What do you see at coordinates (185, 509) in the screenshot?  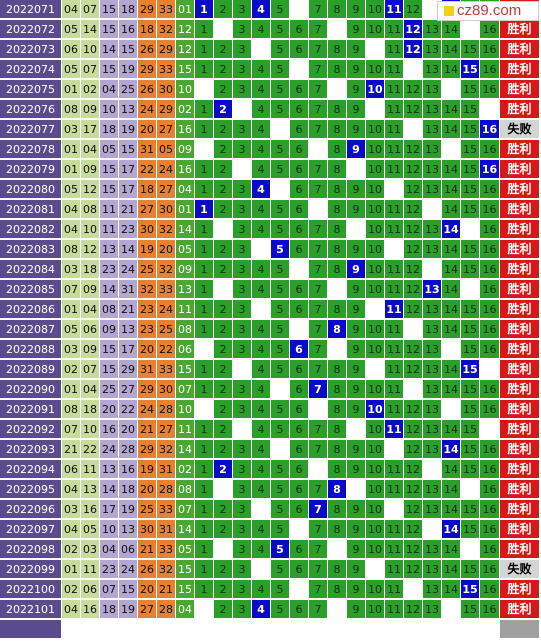 I see `special-number: 07` at bounding box center [185, 509].